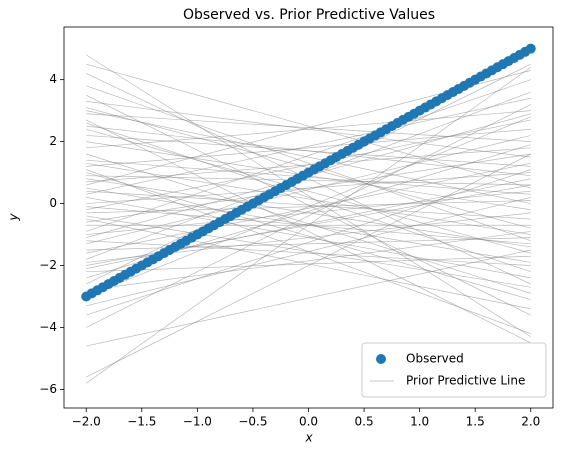  I want to click on chart-title: Observed vs. Prior Predictive Values, so click(309, 15).